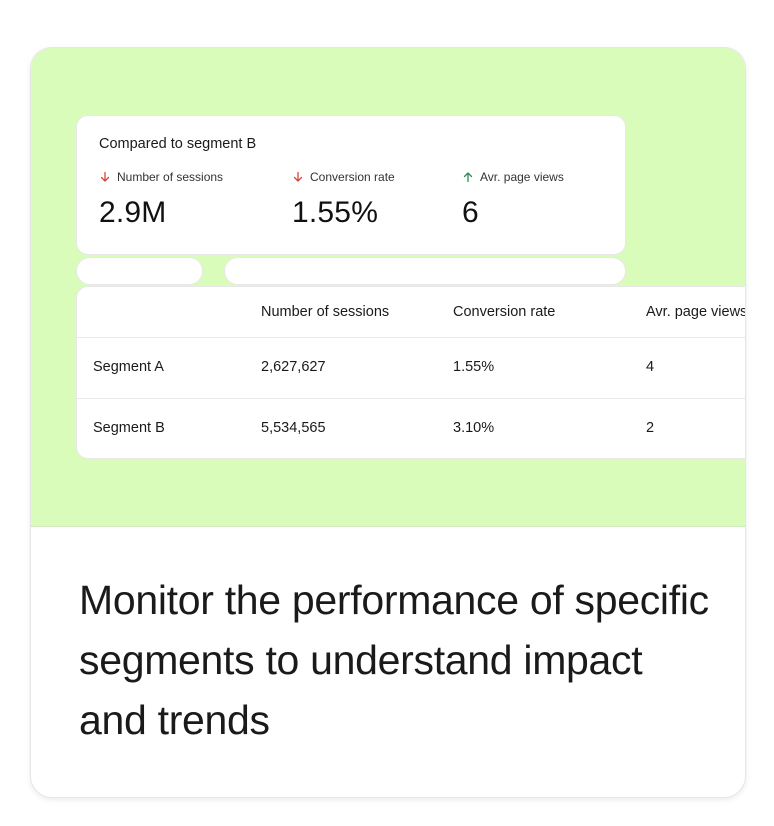  What do you see at coordinates (650, 428) in the screenshot?
I see `table-cell: 2` at bounding box center [650, 428].